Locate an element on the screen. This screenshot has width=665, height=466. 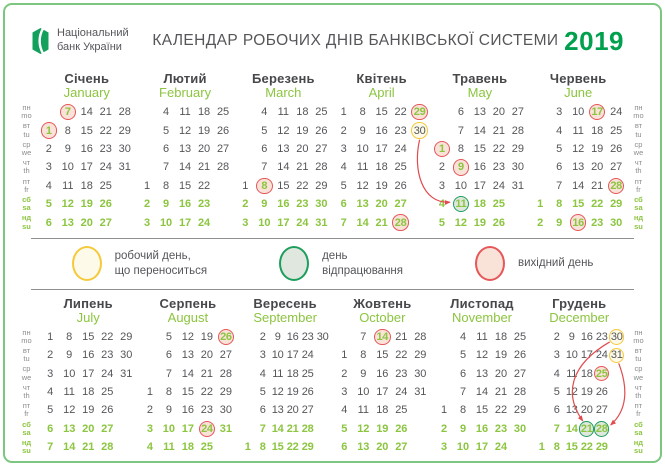
day-december-25-holiday: 25 is located at coordinates (601, 373).